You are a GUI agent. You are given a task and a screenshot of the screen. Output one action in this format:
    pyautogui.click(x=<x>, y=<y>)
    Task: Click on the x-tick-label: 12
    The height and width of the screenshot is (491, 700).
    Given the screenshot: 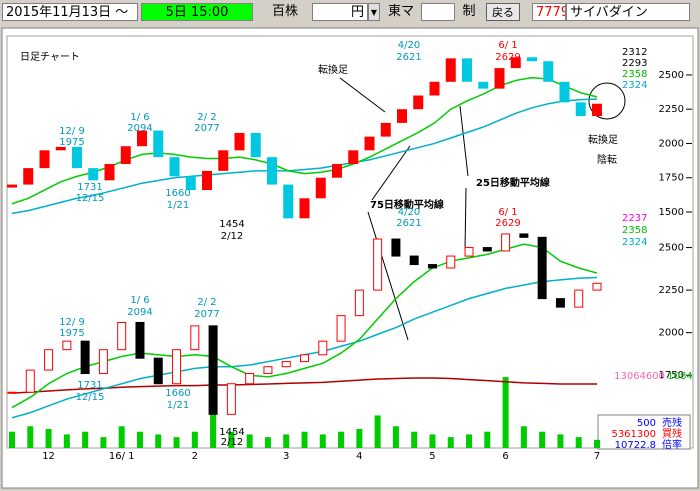 What is the action you would take?
    pyautogui.click(x=48, y=456)
    